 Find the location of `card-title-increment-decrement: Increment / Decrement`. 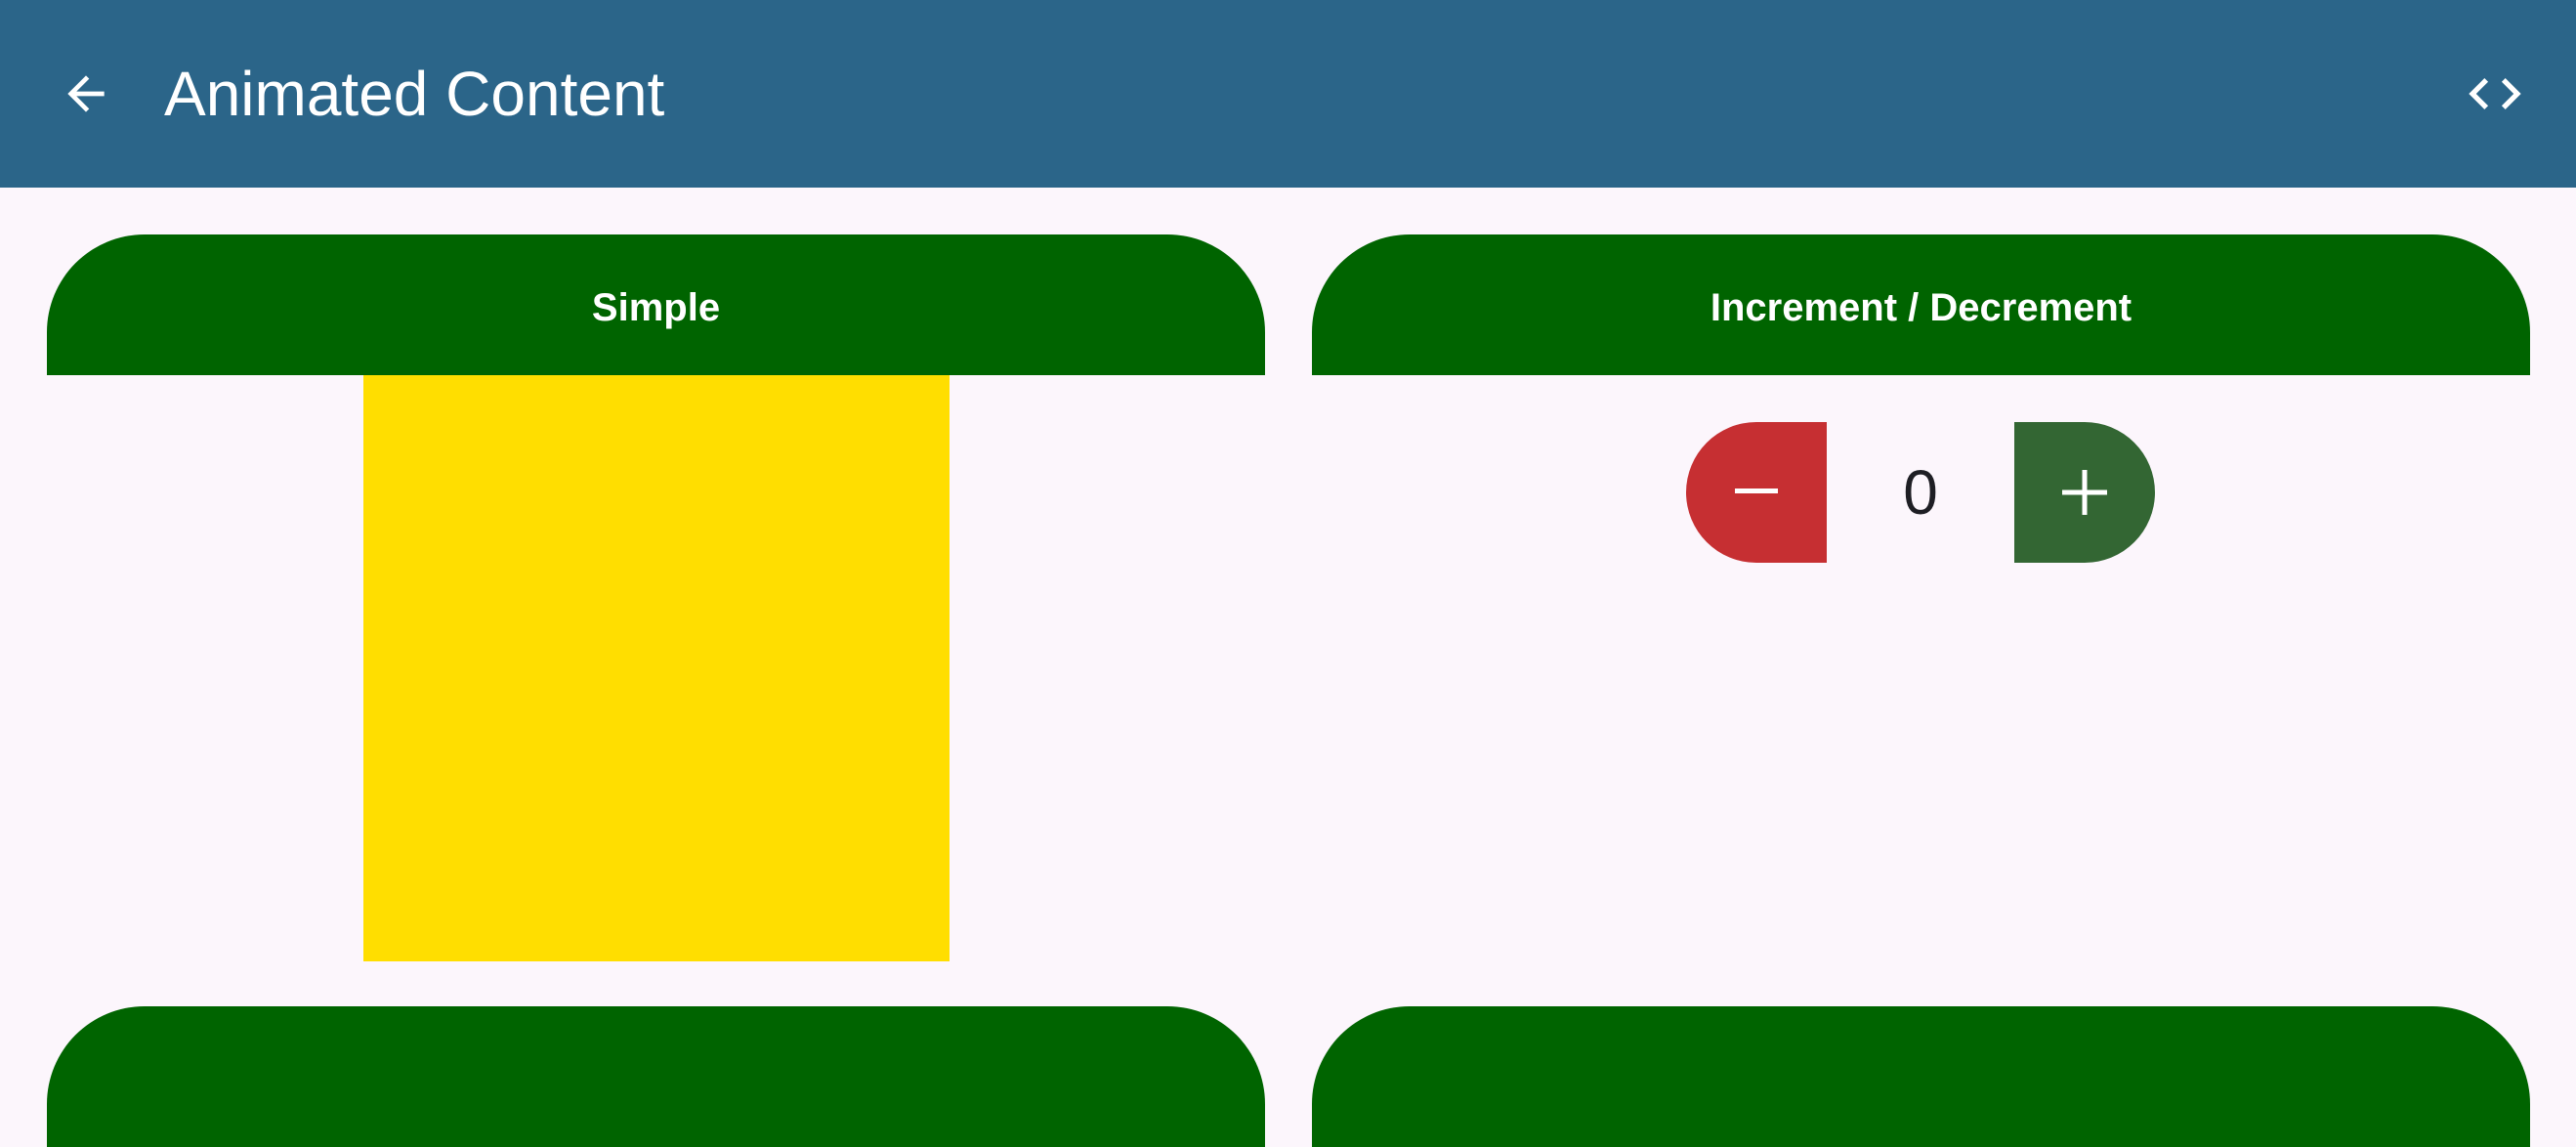

card-title-increment-decrement: Increment / Decrement is located at coordinates (1921, 307).